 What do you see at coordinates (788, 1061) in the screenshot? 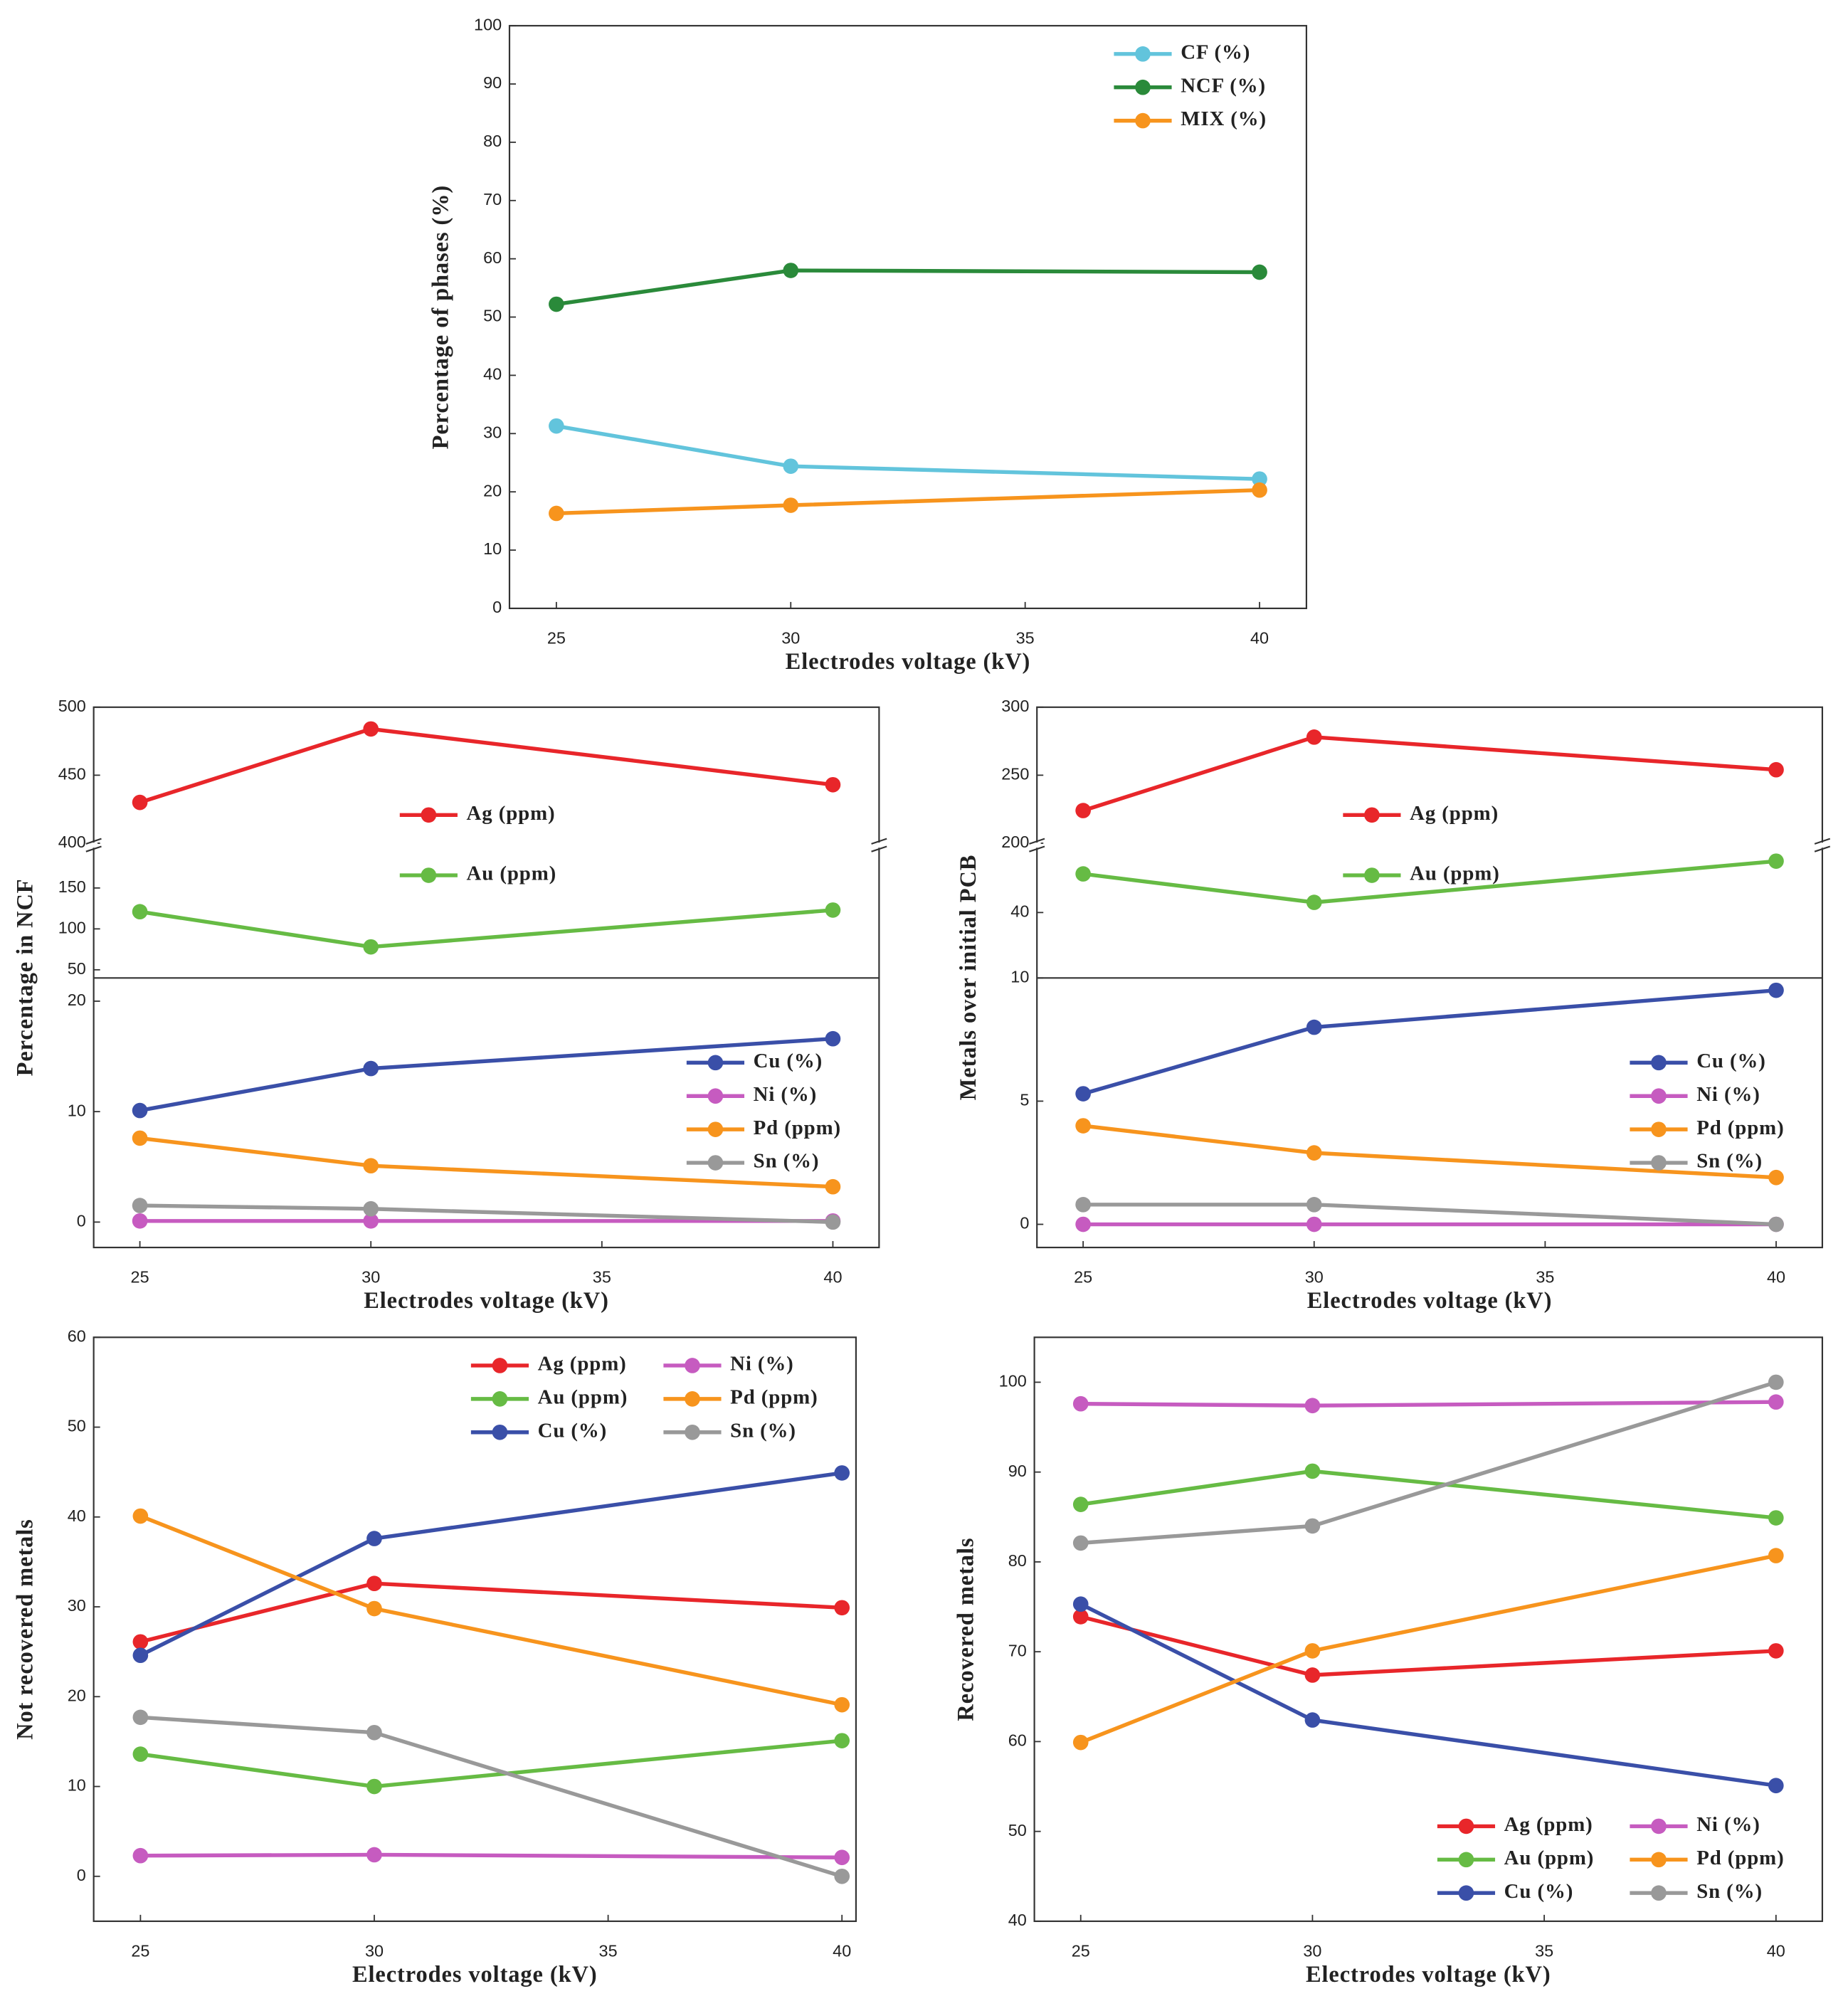
I see `legend-label: Cu (%)` at bounding box center [788, 1061].